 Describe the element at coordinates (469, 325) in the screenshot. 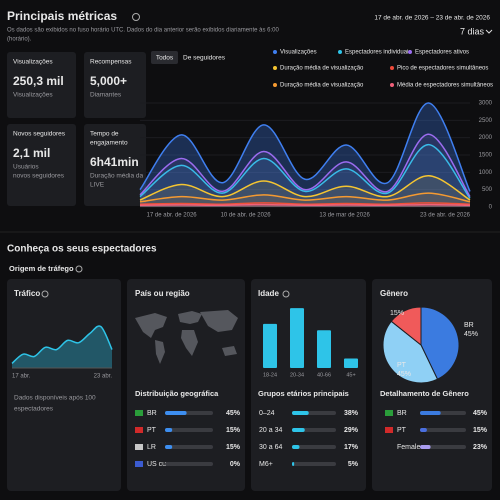

I see `slice-name: BR` at that location.